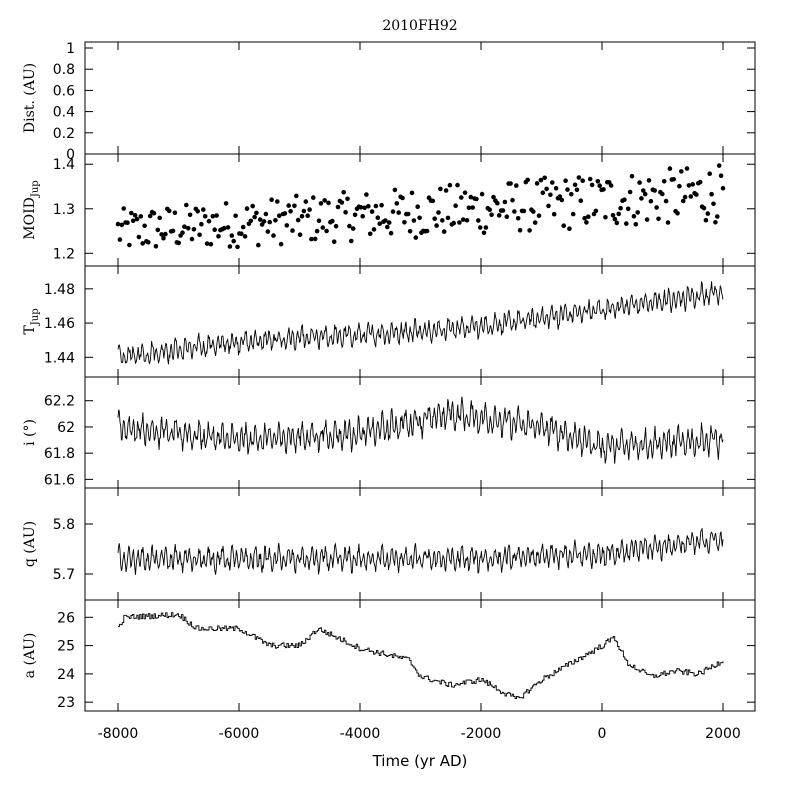  What do you see at coordinates (70, 49) in the screenshot?
I see `ytick-label-dist: 1` at bounding box center [70, 49].